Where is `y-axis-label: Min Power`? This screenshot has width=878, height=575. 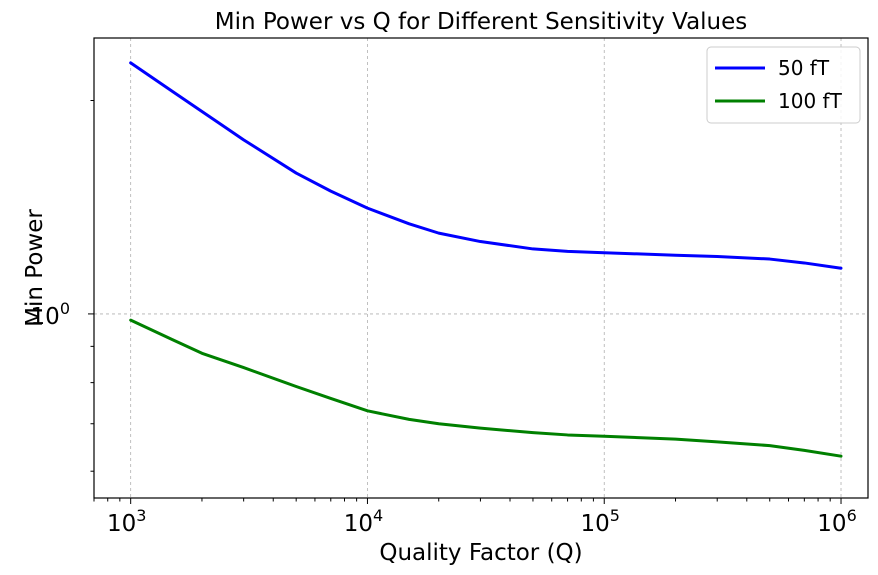
y-axis-label: Min Power is located at coordinates (35, 268).